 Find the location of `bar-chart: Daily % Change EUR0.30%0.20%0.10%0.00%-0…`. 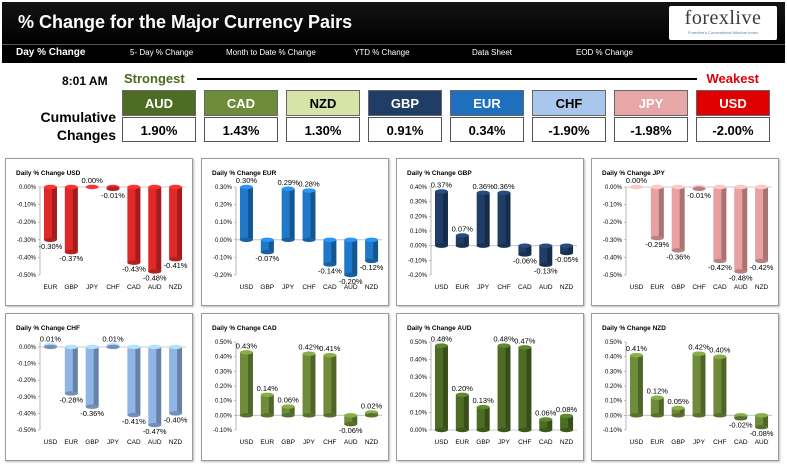

bar-chart: Daily % Change EUR0.30%0.20%0.10%0.00%-0… is located at coordinates (298, 230).